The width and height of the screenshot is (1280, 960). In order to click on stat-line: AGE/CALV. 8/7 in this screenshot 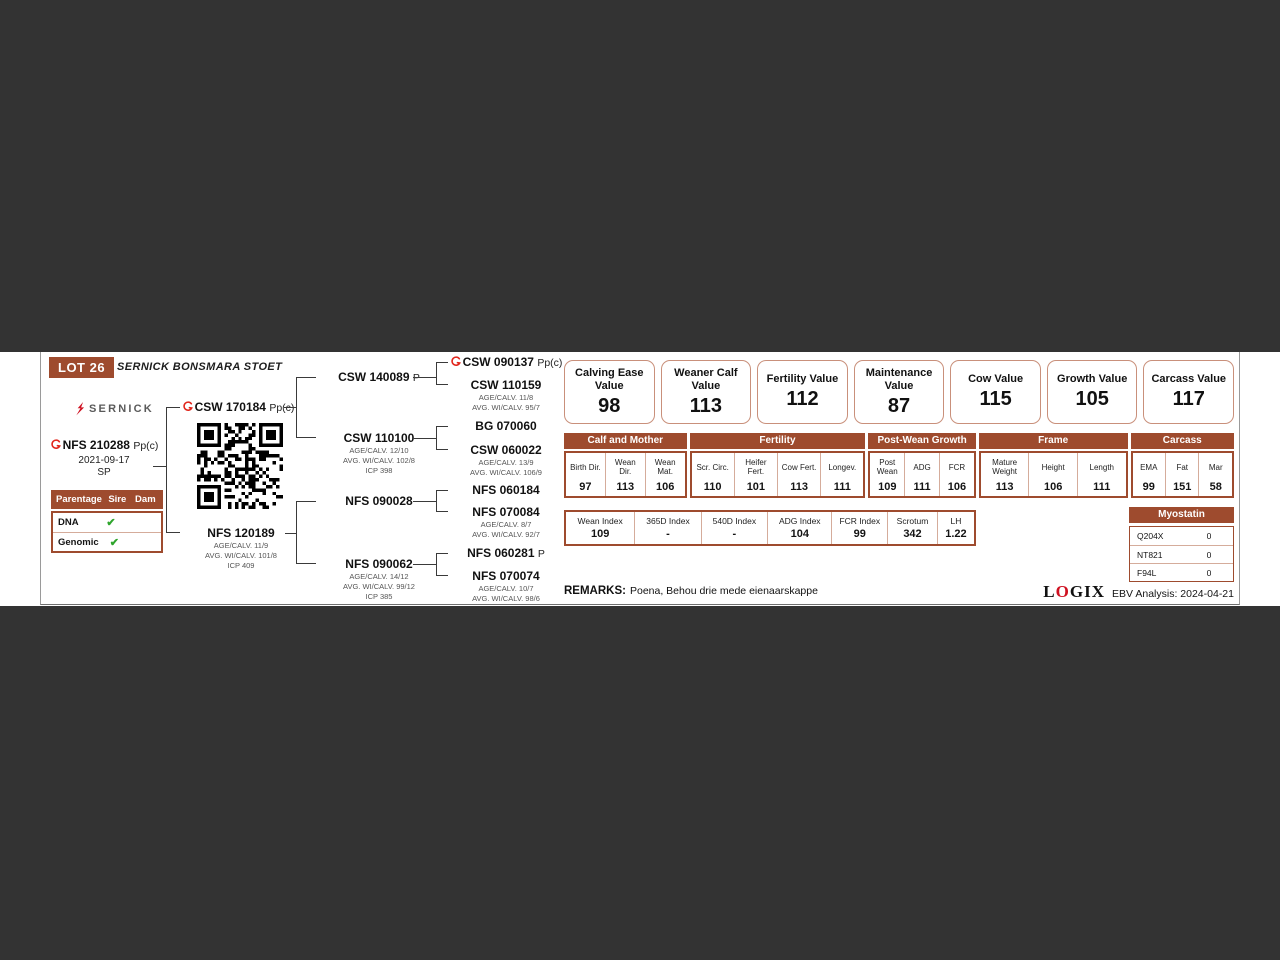, I will do `click(506, 524)`.